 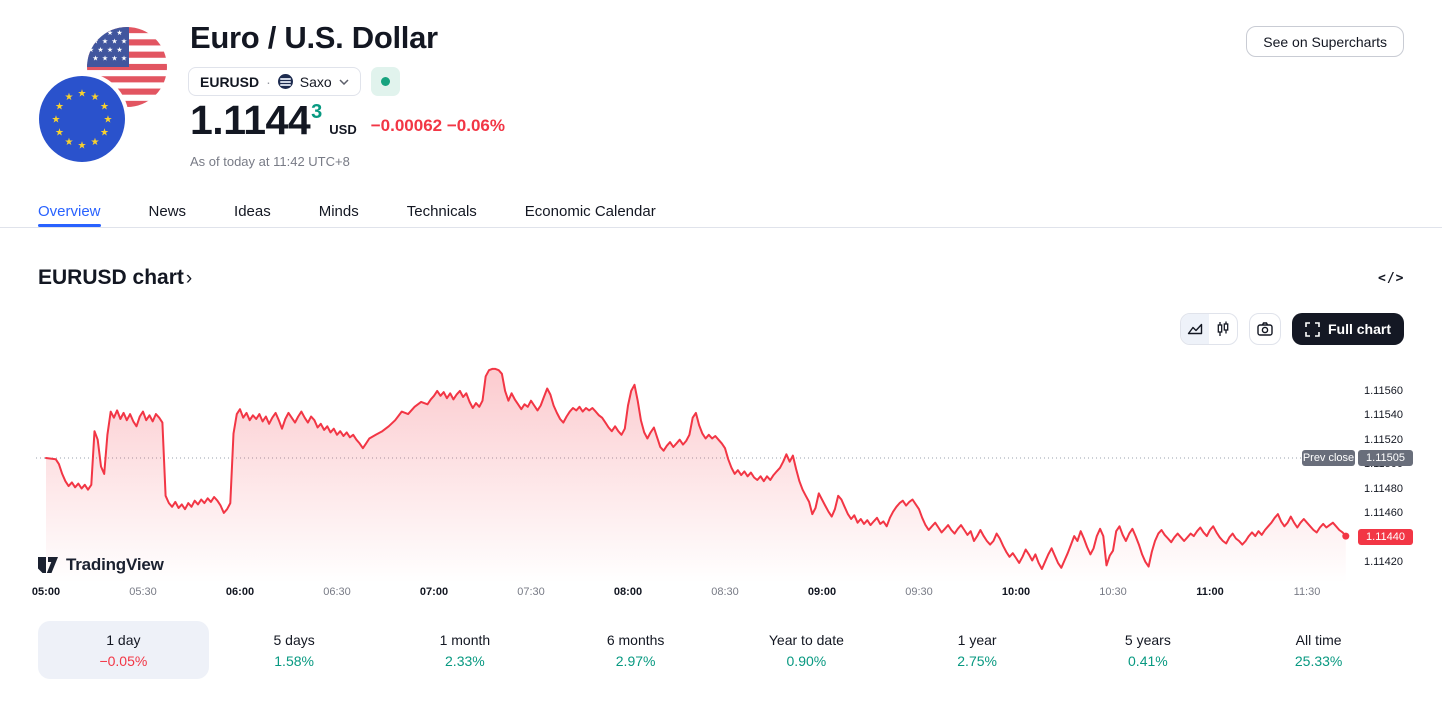 I want to click on time-axis-label: 07:00, so click(x=434, y=592).